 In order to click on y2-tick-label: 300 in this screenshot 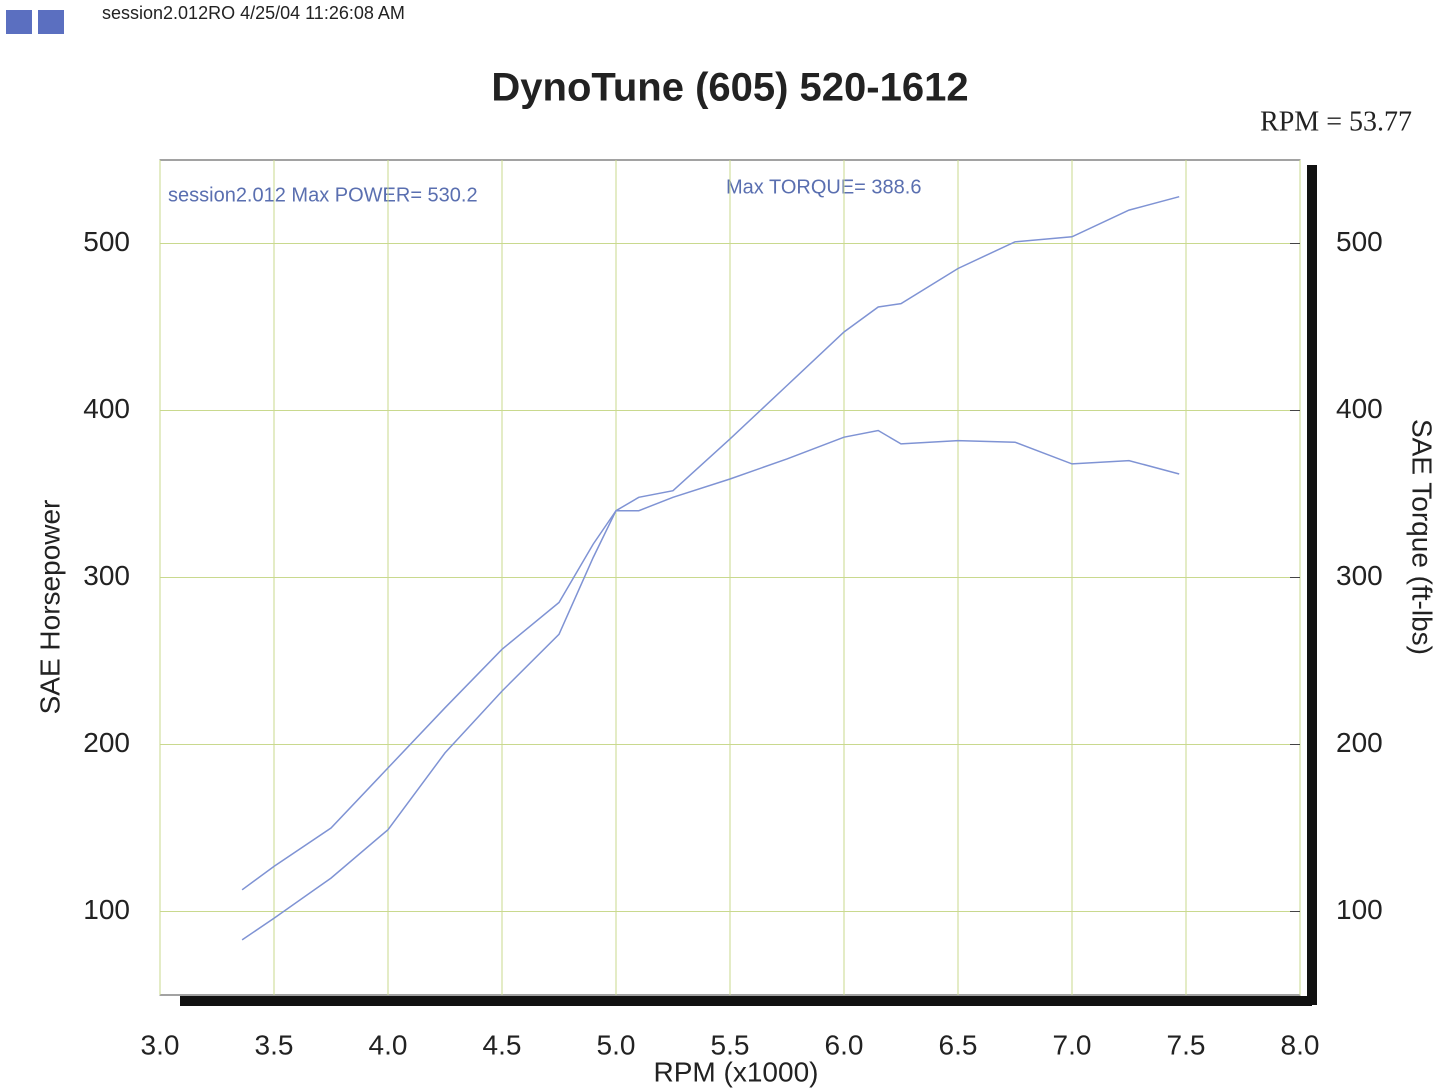, I will do `click(1359, 575)`.